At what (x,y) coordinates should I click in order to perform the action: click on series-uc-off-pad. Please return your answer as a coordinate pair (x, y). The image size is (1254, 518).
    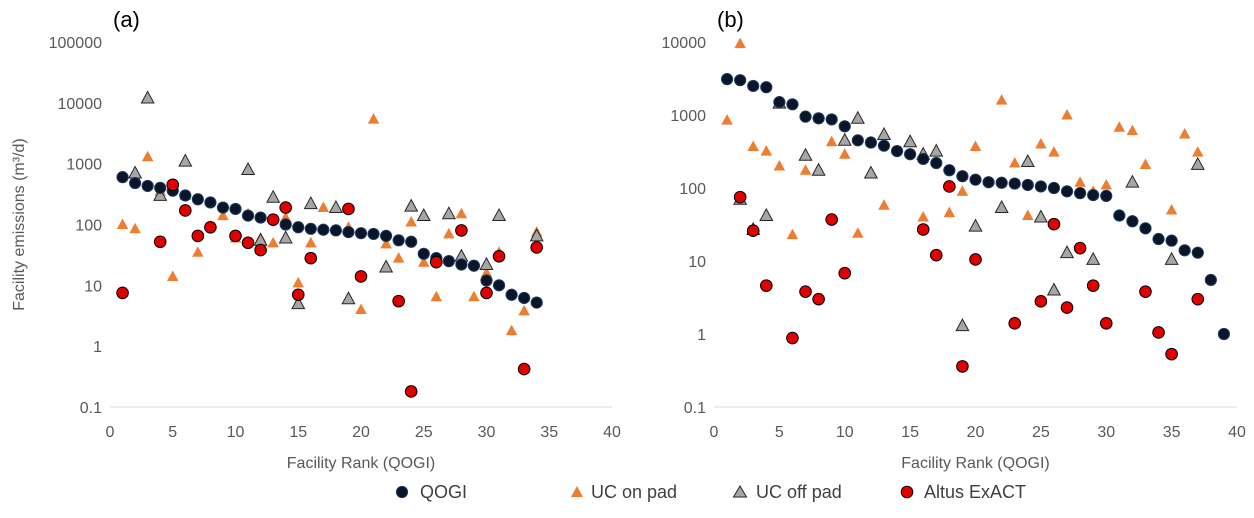
    Looking at the image, I should click on (336, 200).